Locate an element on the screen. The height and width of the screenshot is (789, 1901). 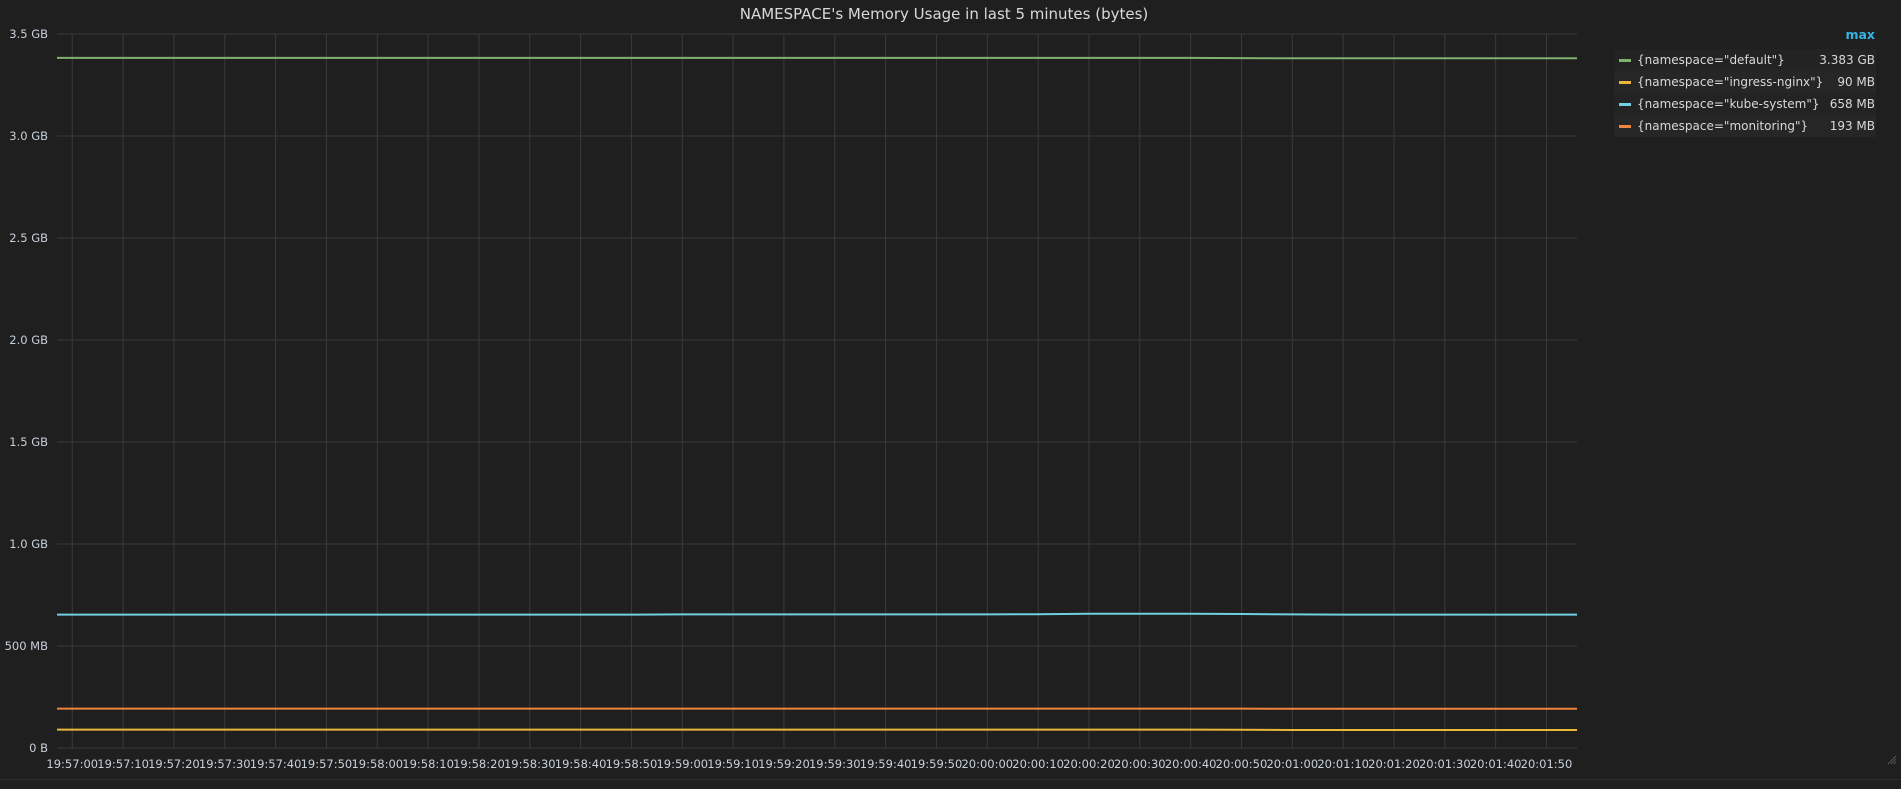
legend-item-label: {namespace="ingress-nginx"} is located at coordinates (1730, 82).